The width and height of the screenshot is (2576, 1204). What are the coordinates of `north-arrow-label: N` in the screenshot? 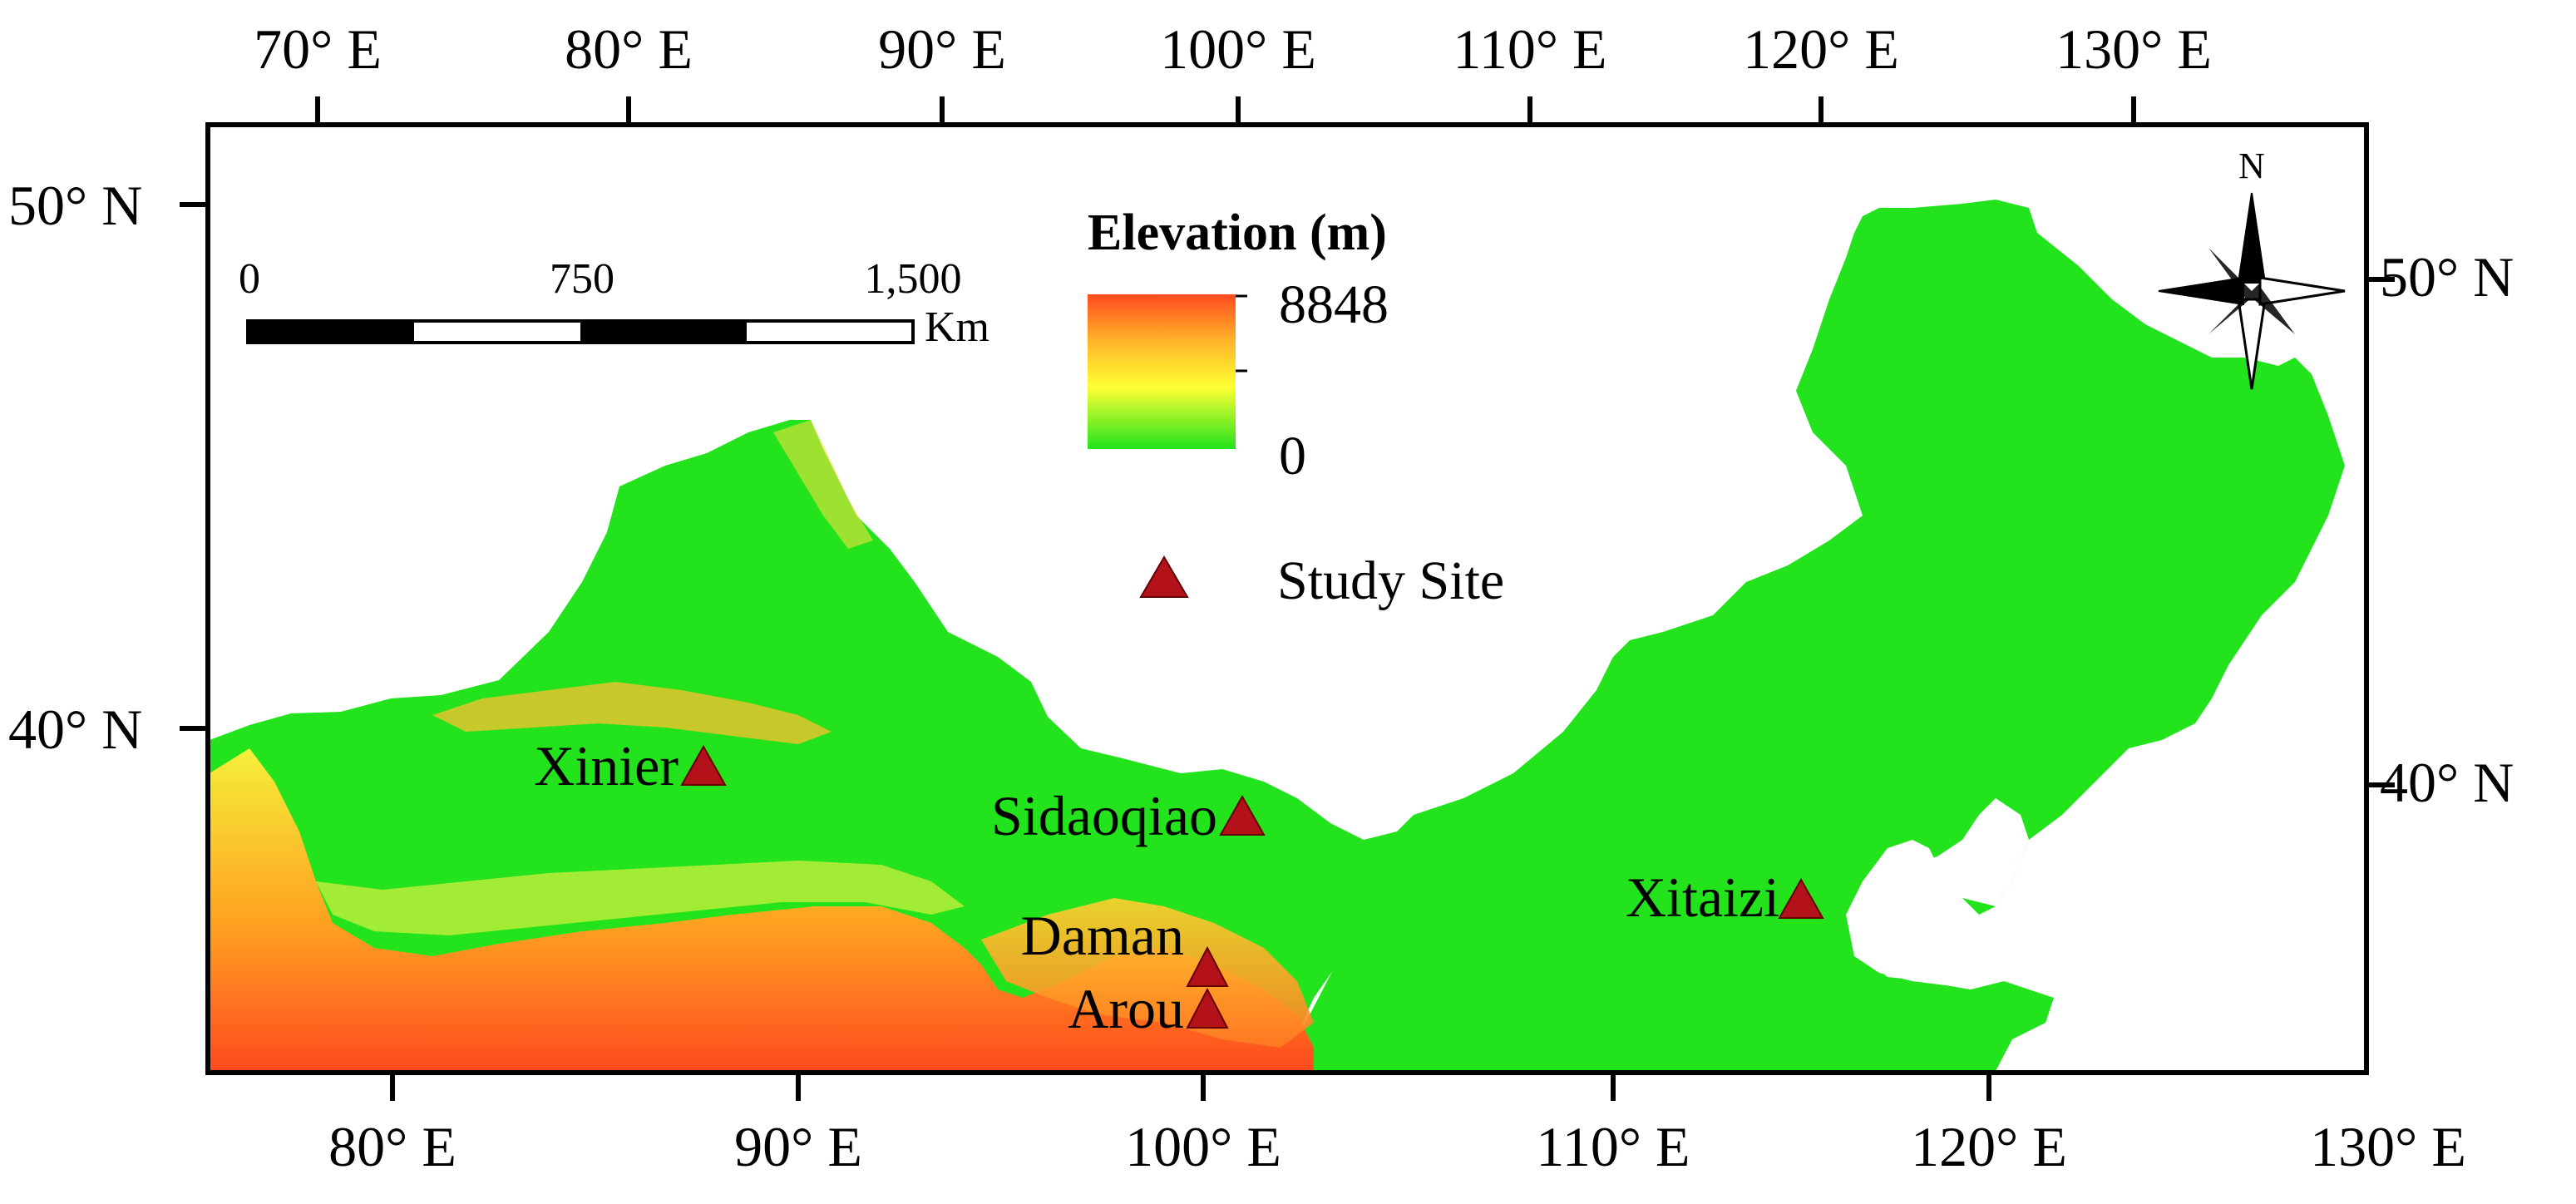 It's located at (2251, 166).